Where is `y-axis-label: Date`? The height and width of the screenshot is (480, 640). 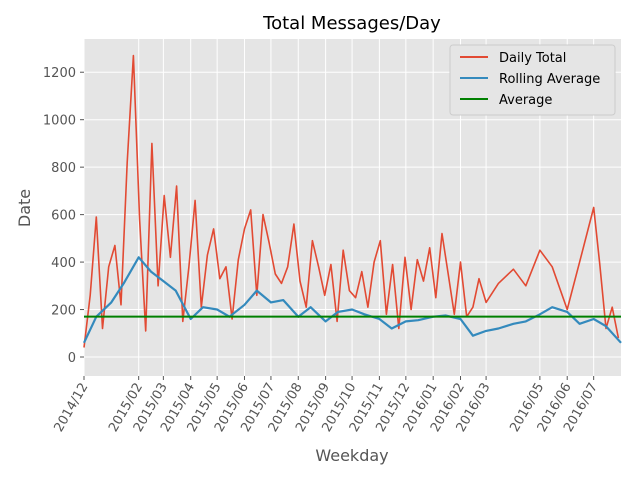 y-axis-label: Date is located at coordinates (24, 208).